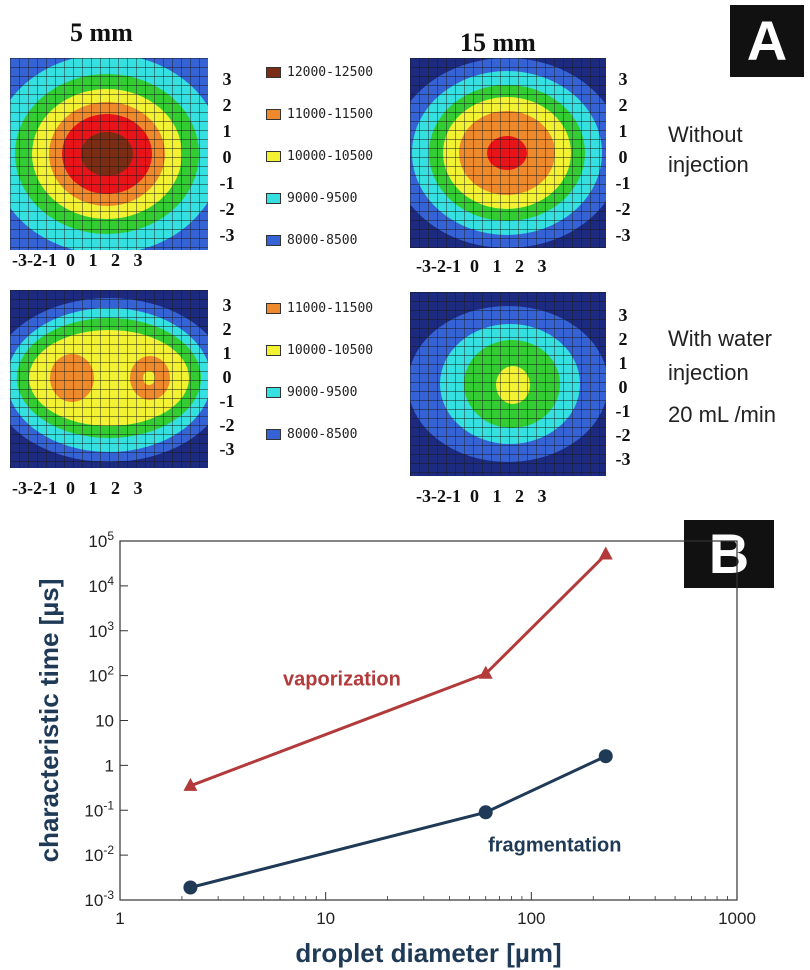 This screenshot has width=810, height=970. I want to click on note-line: With water, so click(720, 338).